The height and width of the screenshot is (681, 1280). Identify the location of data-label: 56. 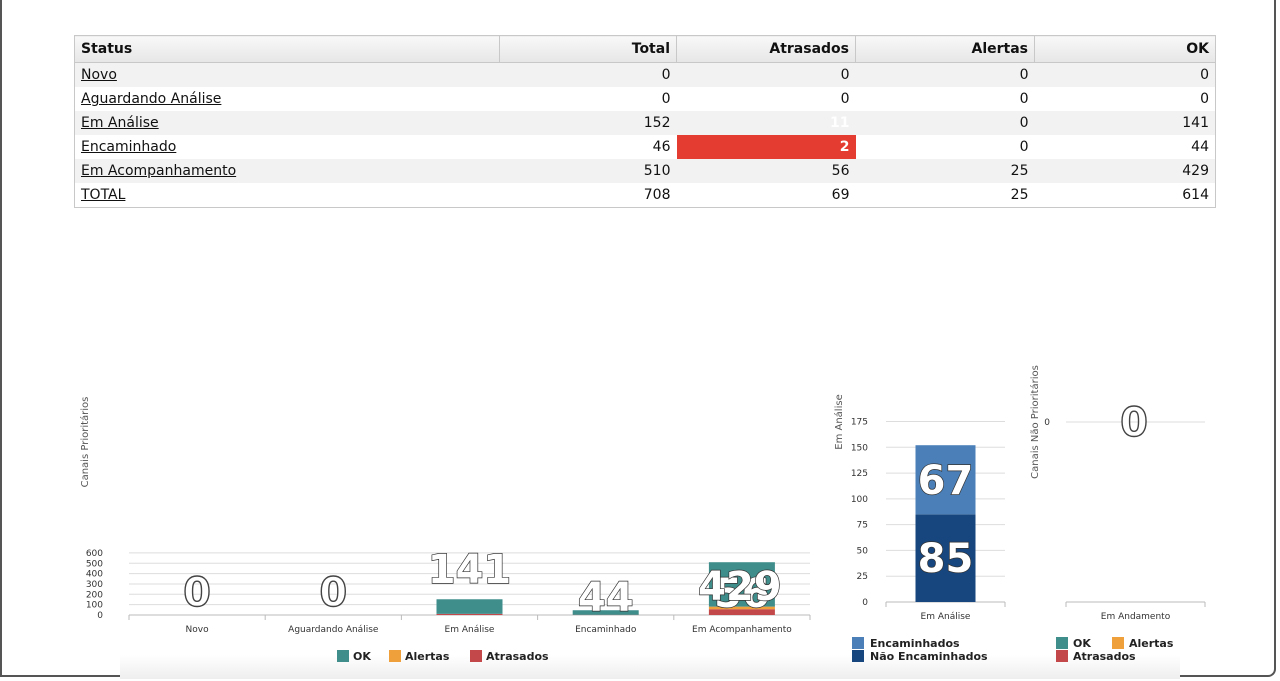
(742, 594).